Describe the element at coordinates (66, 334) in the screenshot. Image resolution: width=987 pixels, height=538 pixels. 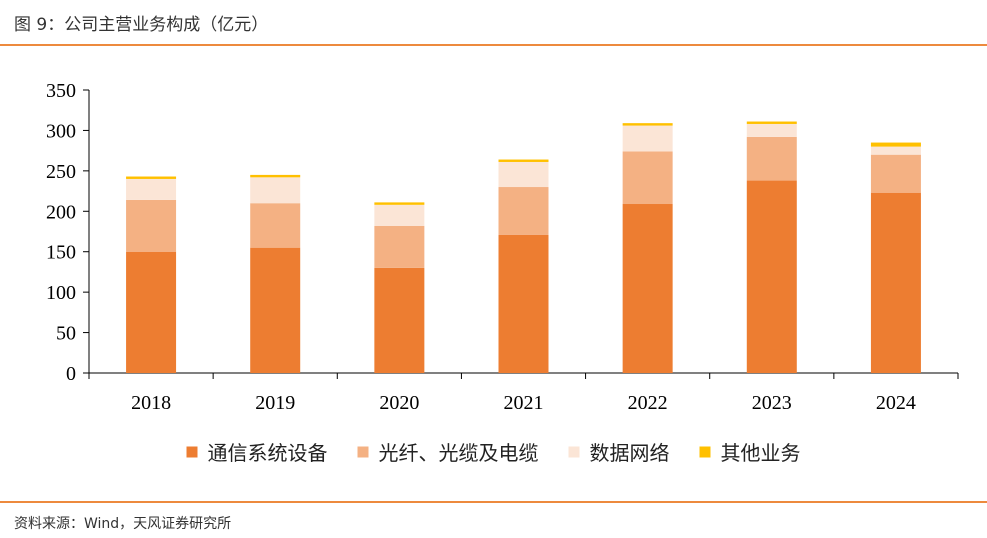
I see `y-tick-label: 50` at that location.